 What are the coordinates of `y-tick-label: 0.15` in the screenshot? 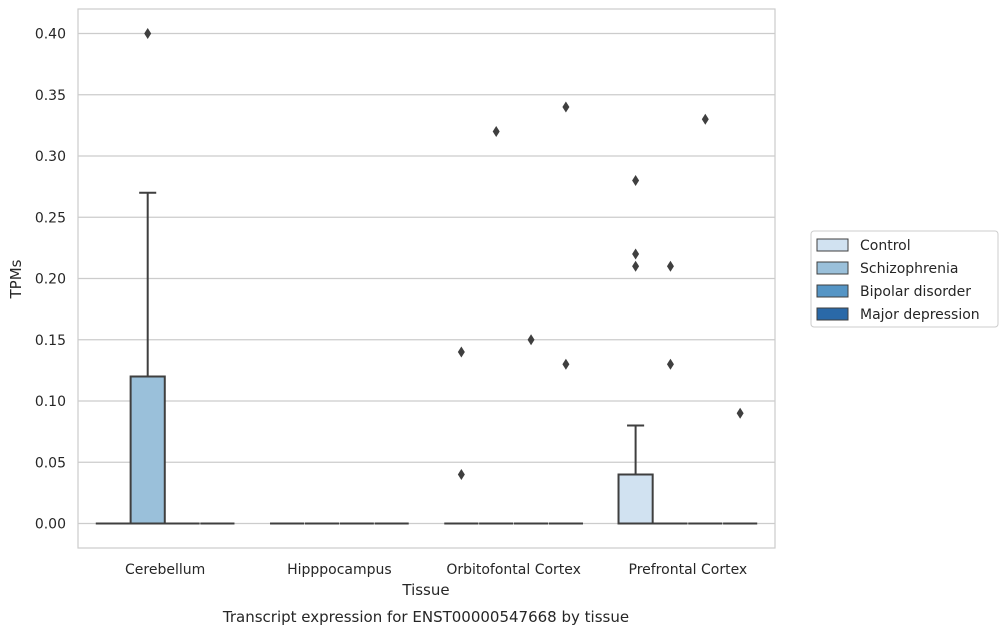 It's located at (50, 341).